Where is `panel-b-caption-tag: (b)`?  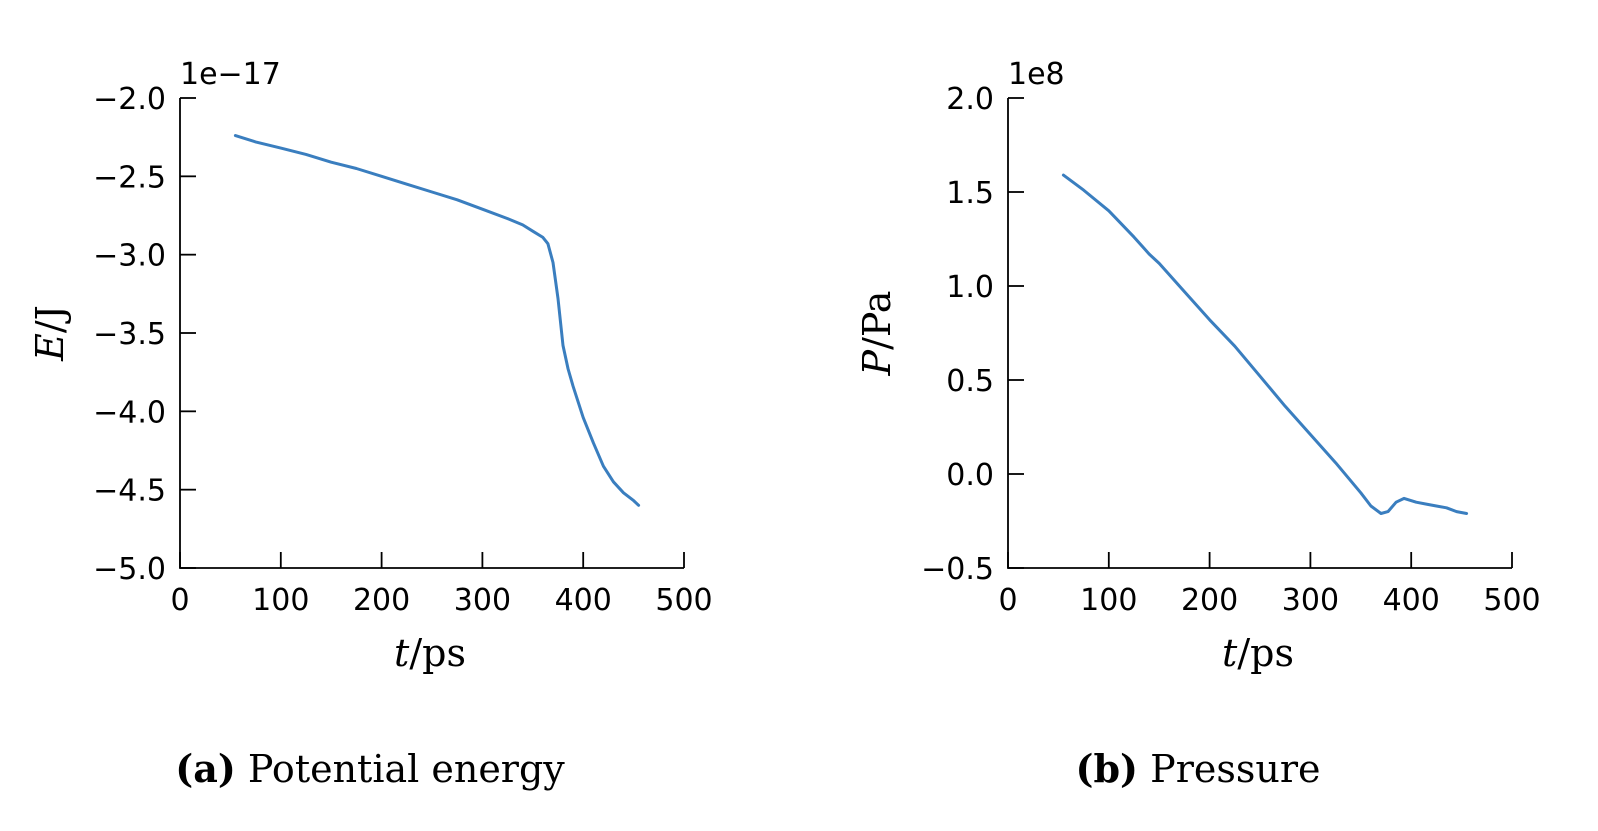 panel-b-caption-tag: (b) is located at coordinates (1107, 768).